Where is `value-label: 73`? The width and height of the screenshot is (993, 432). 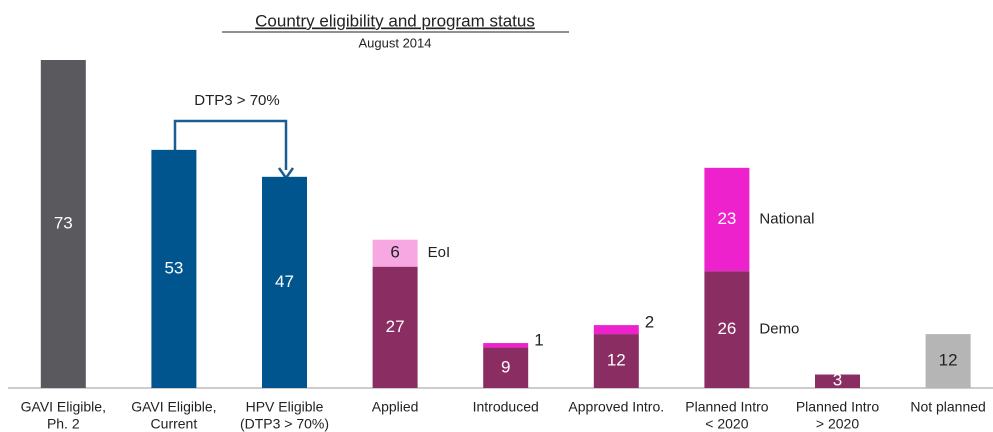
value-label: 73 is located at coordinates (63, 222).